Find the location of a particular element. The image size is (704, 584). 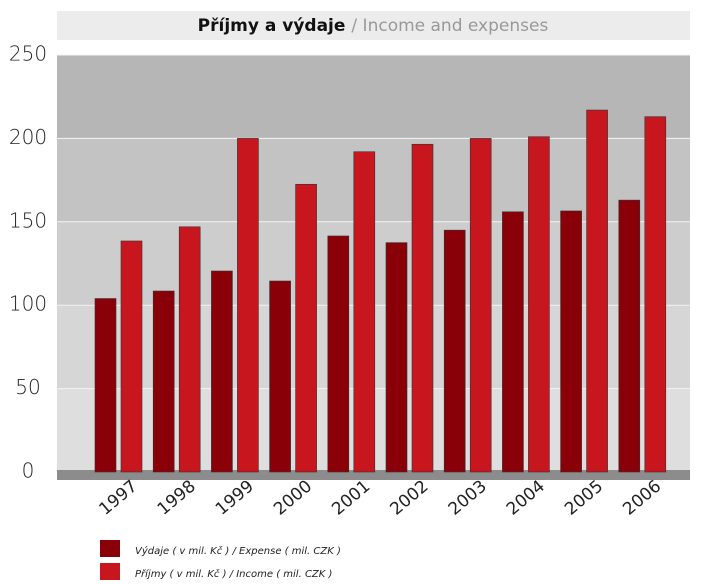

x-tick-label: 1998 is located at coordinates (177, 497).